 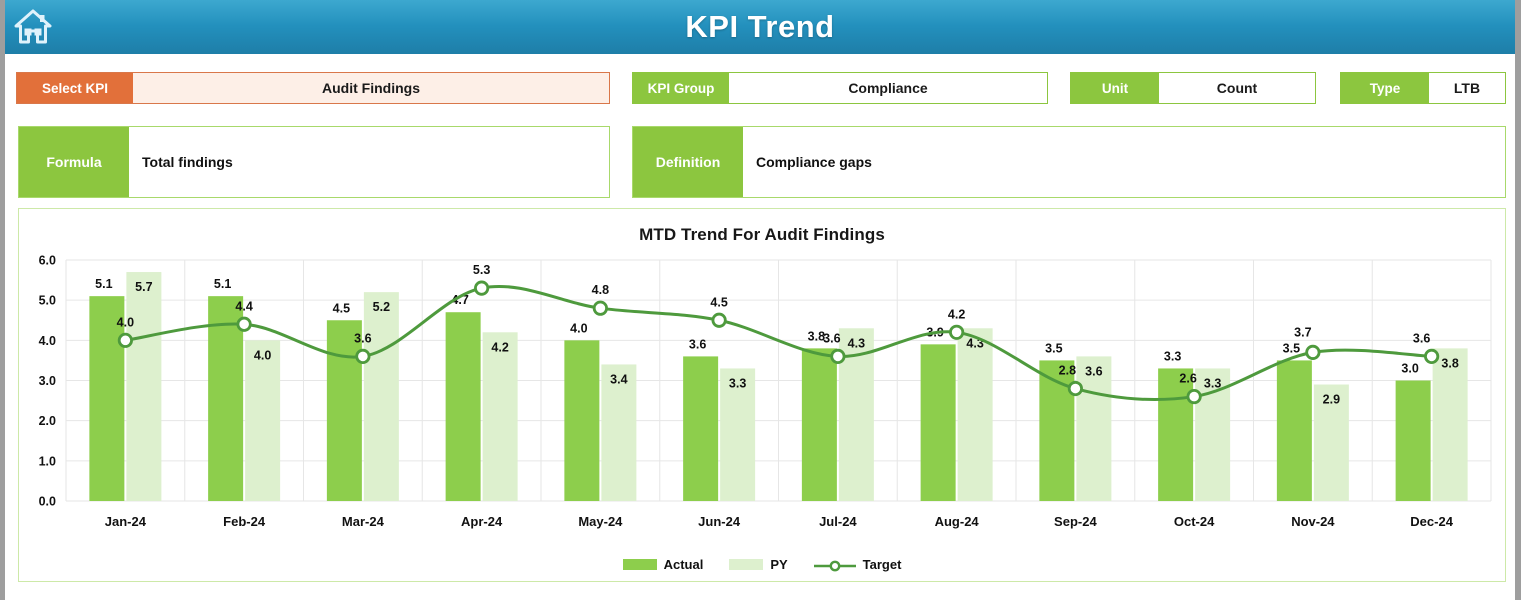 I want to click on data-label-actual: 4.0, so click(x=578, y=328).